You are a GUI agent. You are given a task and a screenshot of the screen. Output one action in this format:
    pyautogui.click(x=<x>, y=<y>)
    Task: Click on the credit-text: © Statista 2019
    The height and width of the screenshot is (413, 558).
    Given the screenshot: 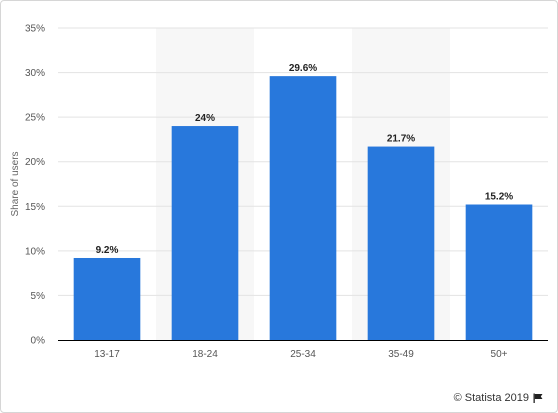 What is the action you would take?
    pyautogui.click(x=491, y=398)
    